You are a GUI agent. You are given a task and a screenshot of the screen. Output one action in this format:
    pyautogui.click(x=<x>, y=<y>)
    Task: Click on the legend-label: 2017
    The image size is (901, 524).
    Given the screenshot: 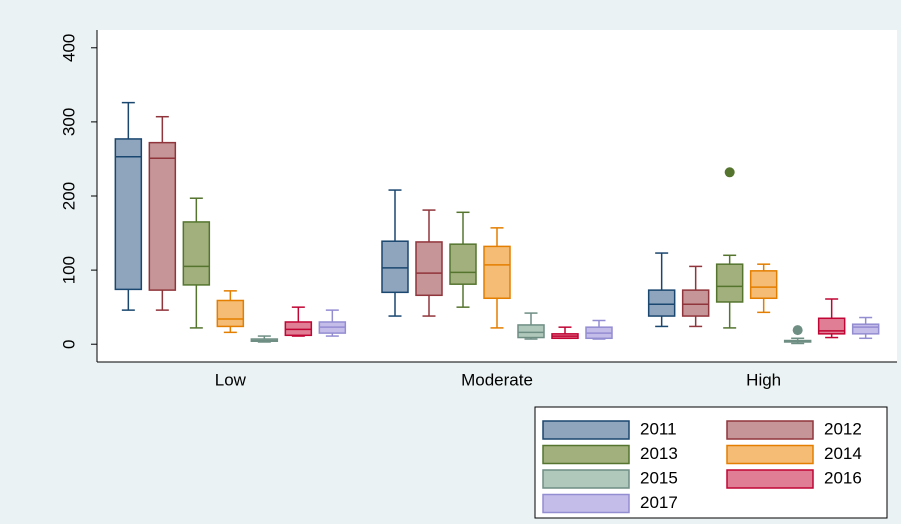 What is the action you would take?
    pyautogui.click(x=659, y=502)
    